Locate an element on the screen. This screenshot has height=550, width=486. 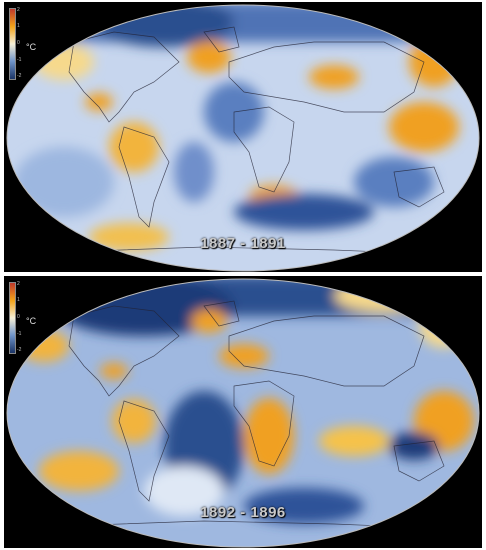
period-label: 1887 - 1891 is located at coordinates (243, 243).